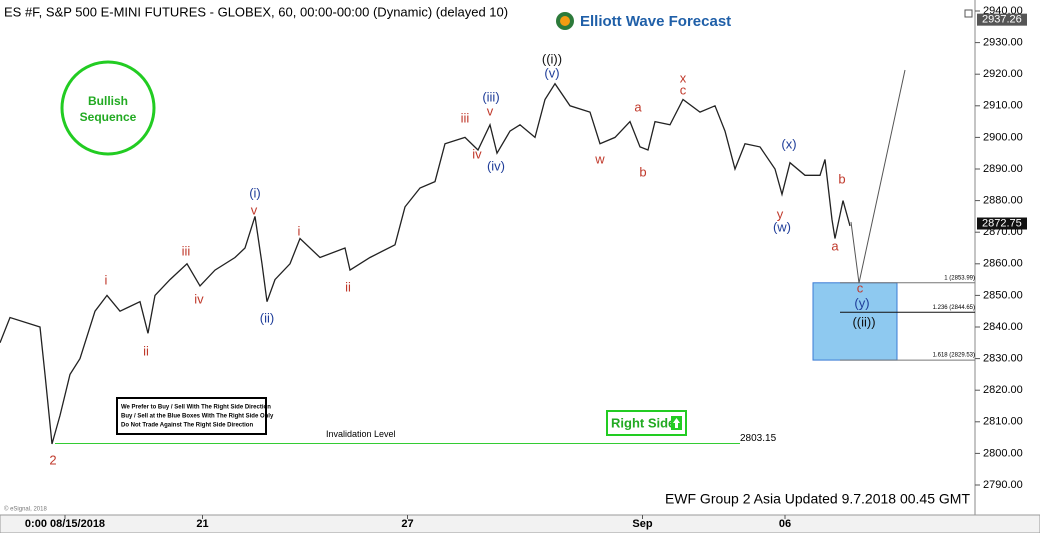  I want to click on invalidation-label: 2803.15, so click(758, 438).